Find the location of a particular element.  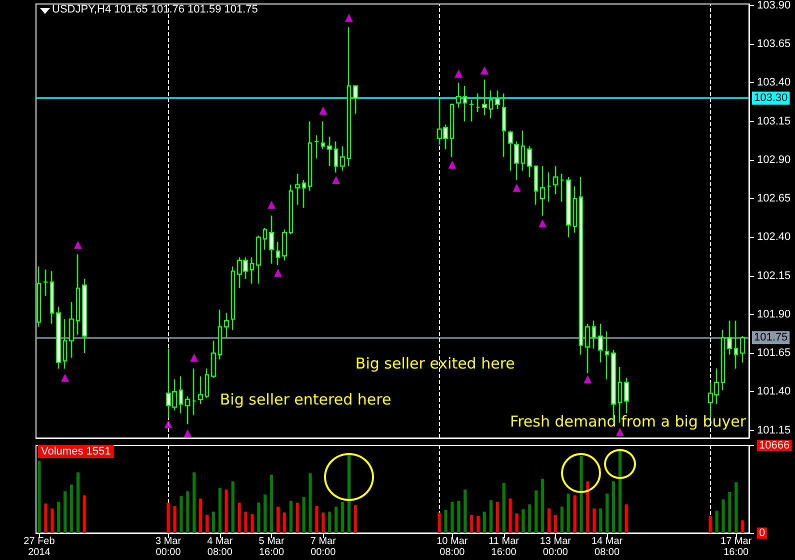

y-tick-label: 103.40 is located at coordinates (774, 82).